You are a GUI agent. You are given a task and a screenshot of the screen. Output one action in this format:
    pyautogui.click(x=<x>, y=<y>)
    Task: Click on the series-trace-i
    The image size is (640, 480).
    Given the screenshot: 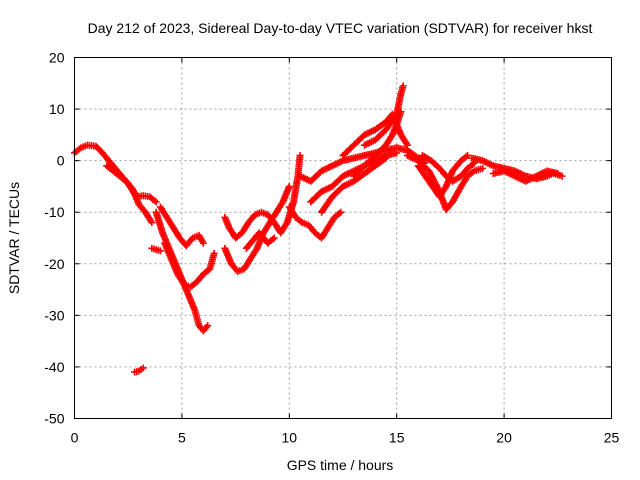 What is the action you would take?
    pyautogui.click(x=257, y=229)
    